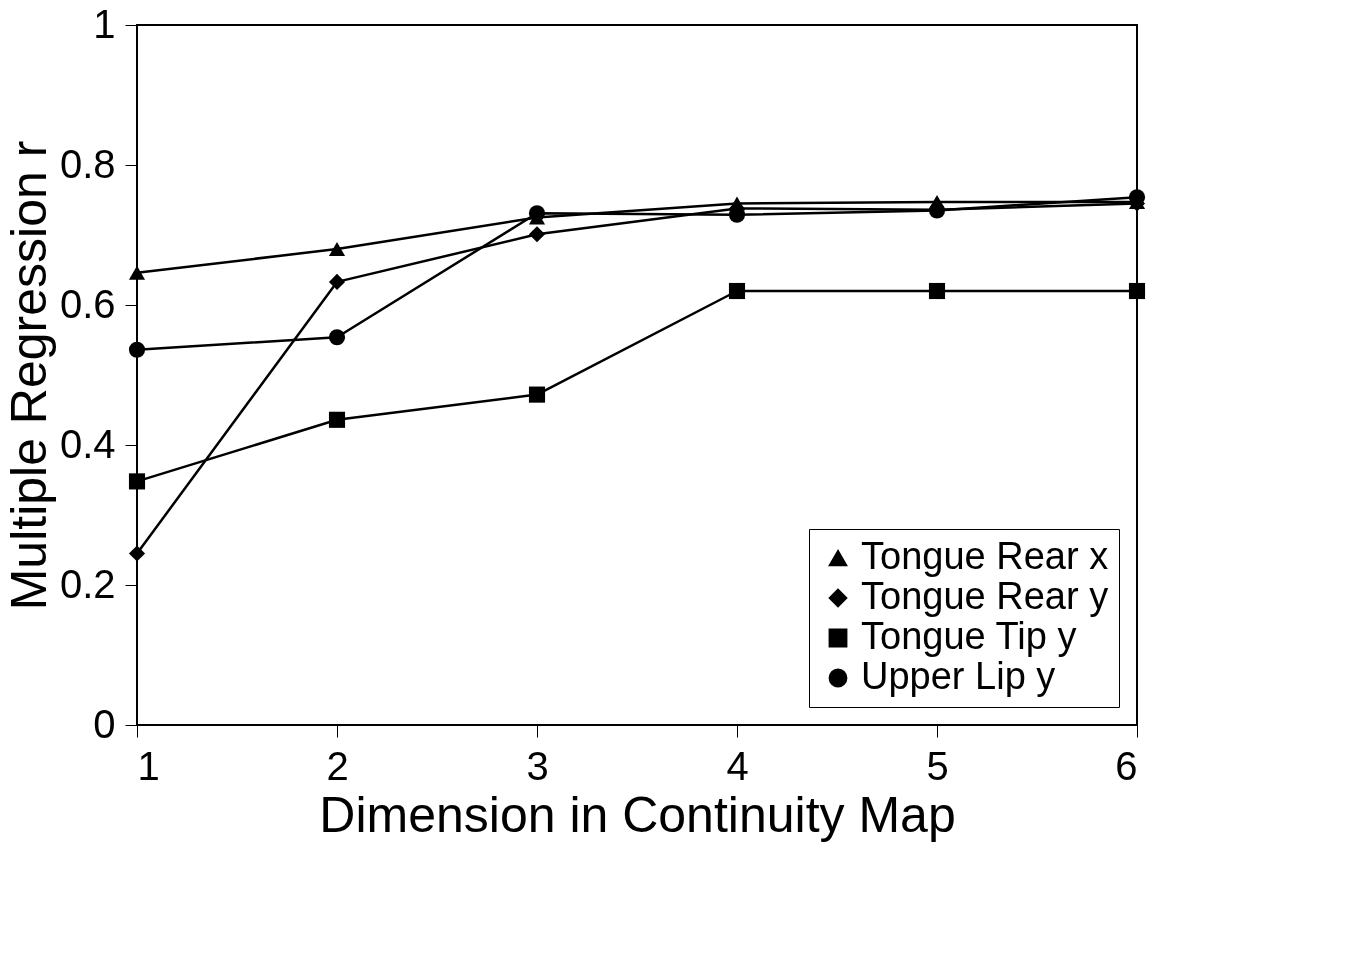 The height and width of the screenshot is (966, 1347). Describe the element at coordinates (985, 556) in the screenshot. I see `legend-label: Tongue Rear x` at that location.